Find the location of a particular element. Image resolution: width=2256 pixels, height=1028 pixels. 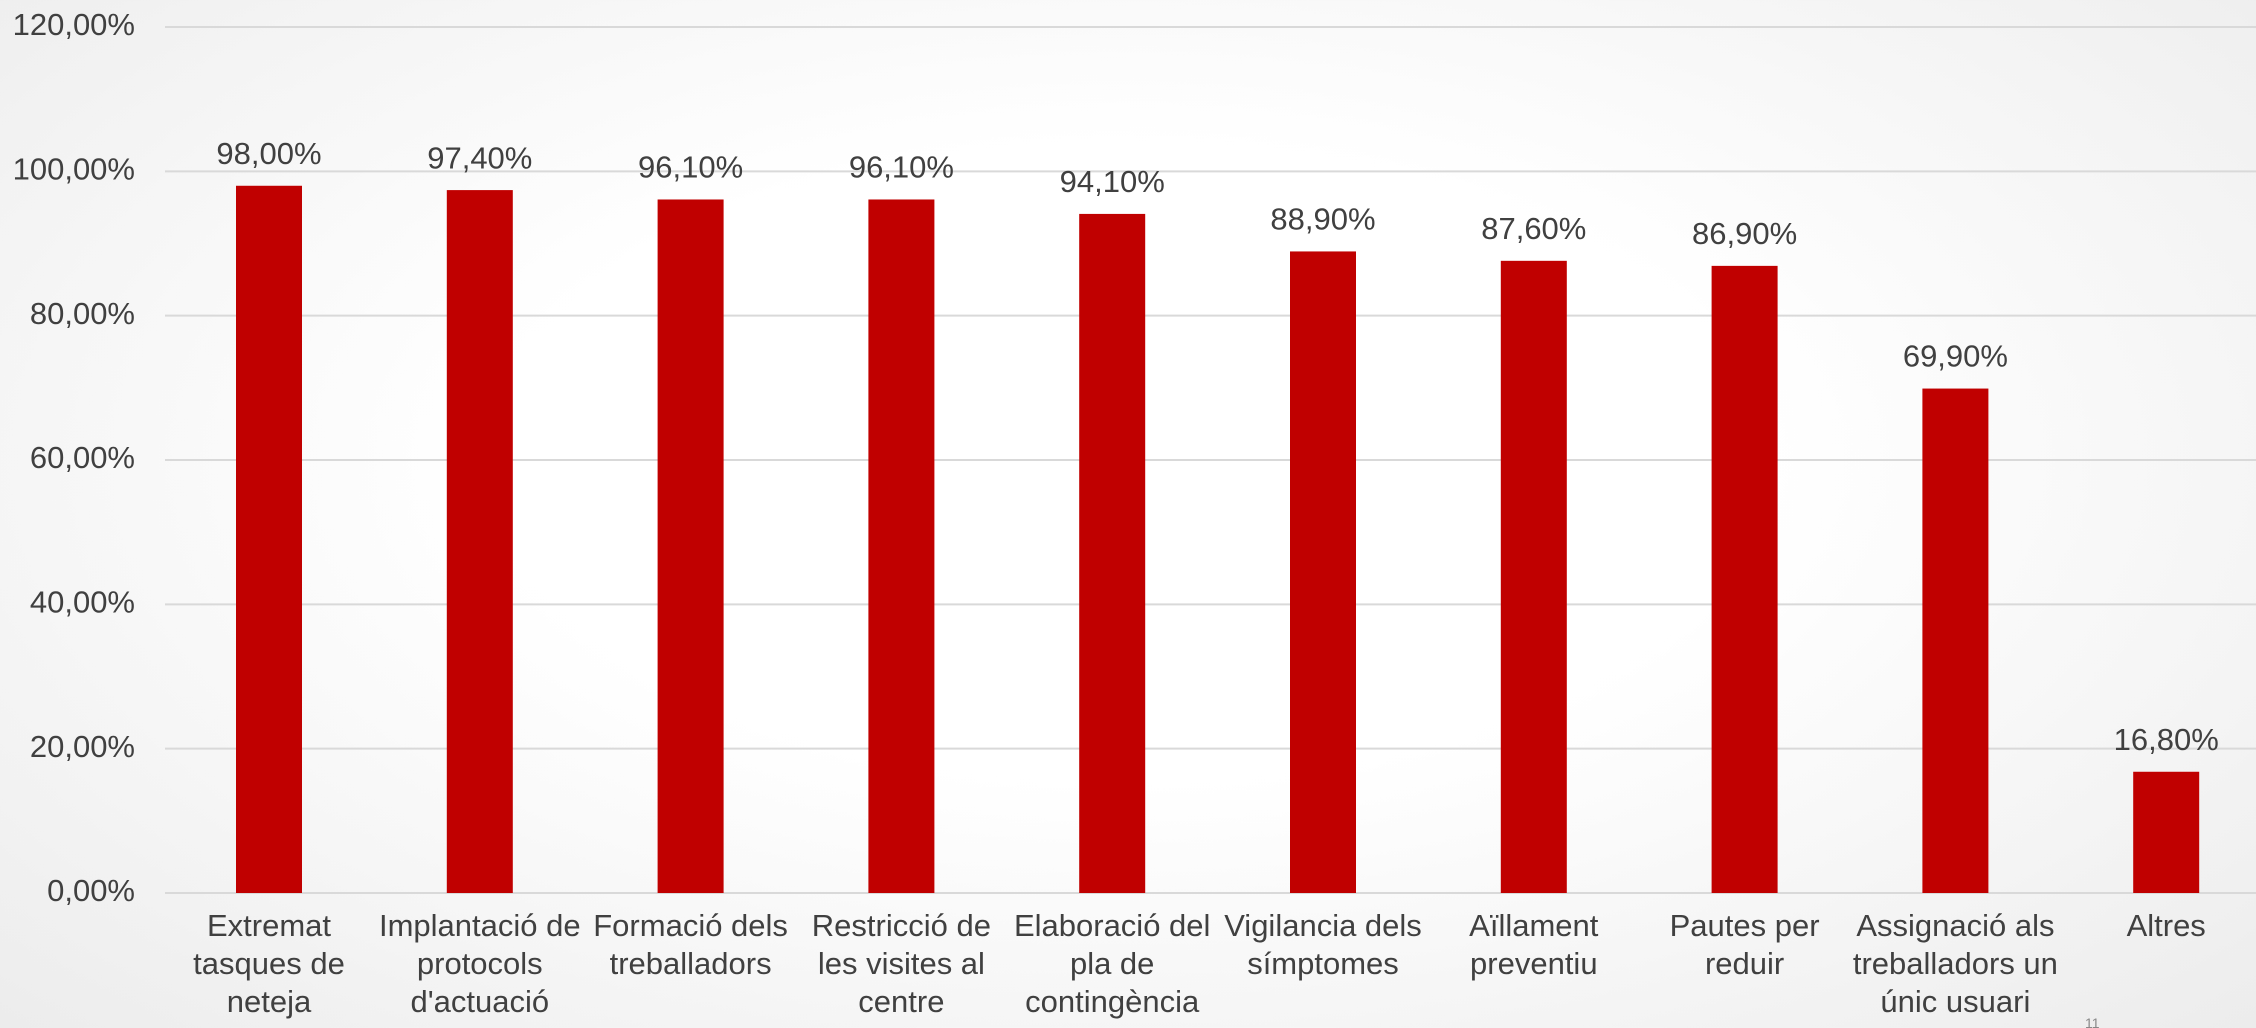

x-tick-label: Altres is located at coordinates (2166, 925).